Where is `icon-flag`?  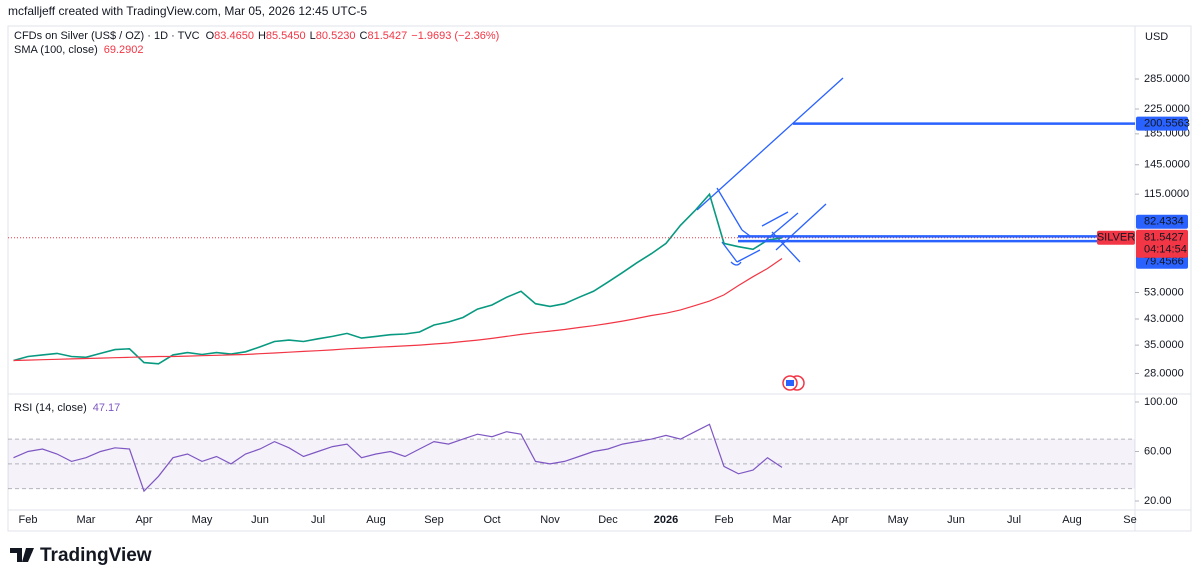 icon-flag is located at coordinates (790, 383).